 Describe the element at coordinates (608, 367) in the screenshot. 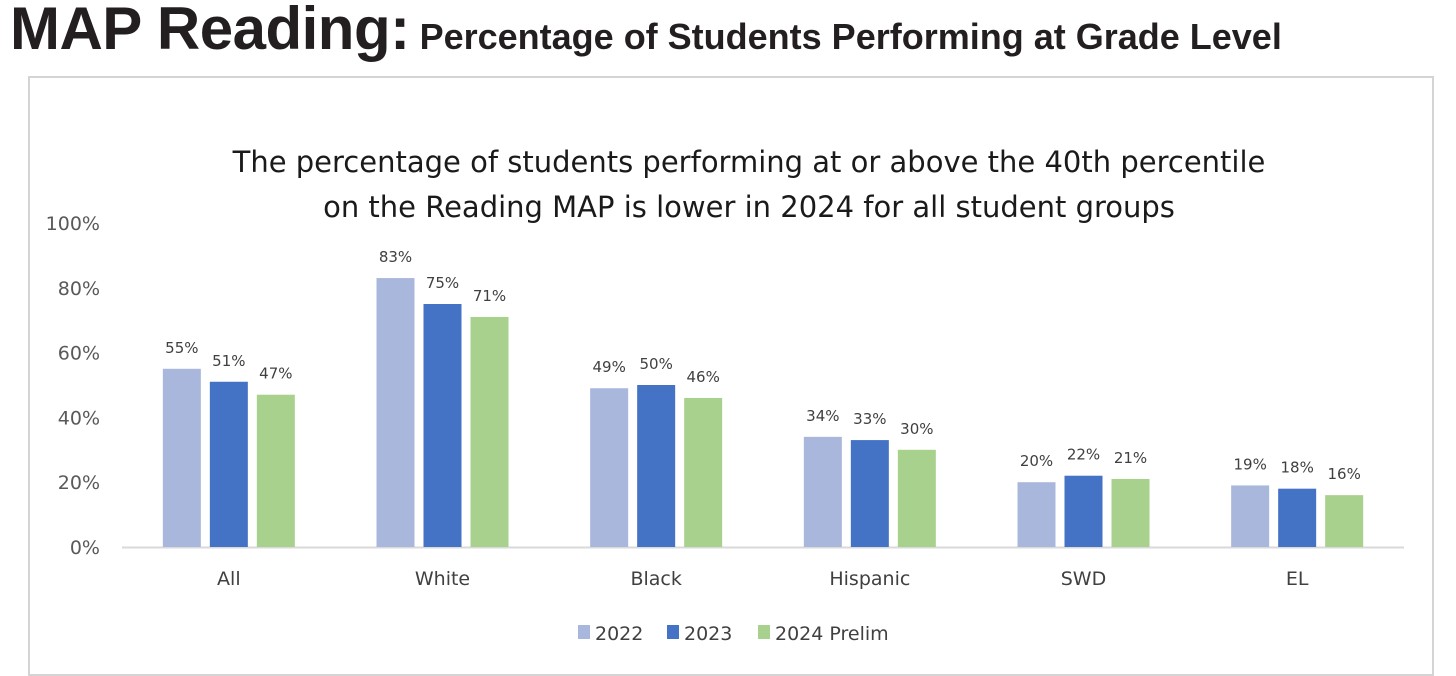

I see `data-label: 49%` at that location.